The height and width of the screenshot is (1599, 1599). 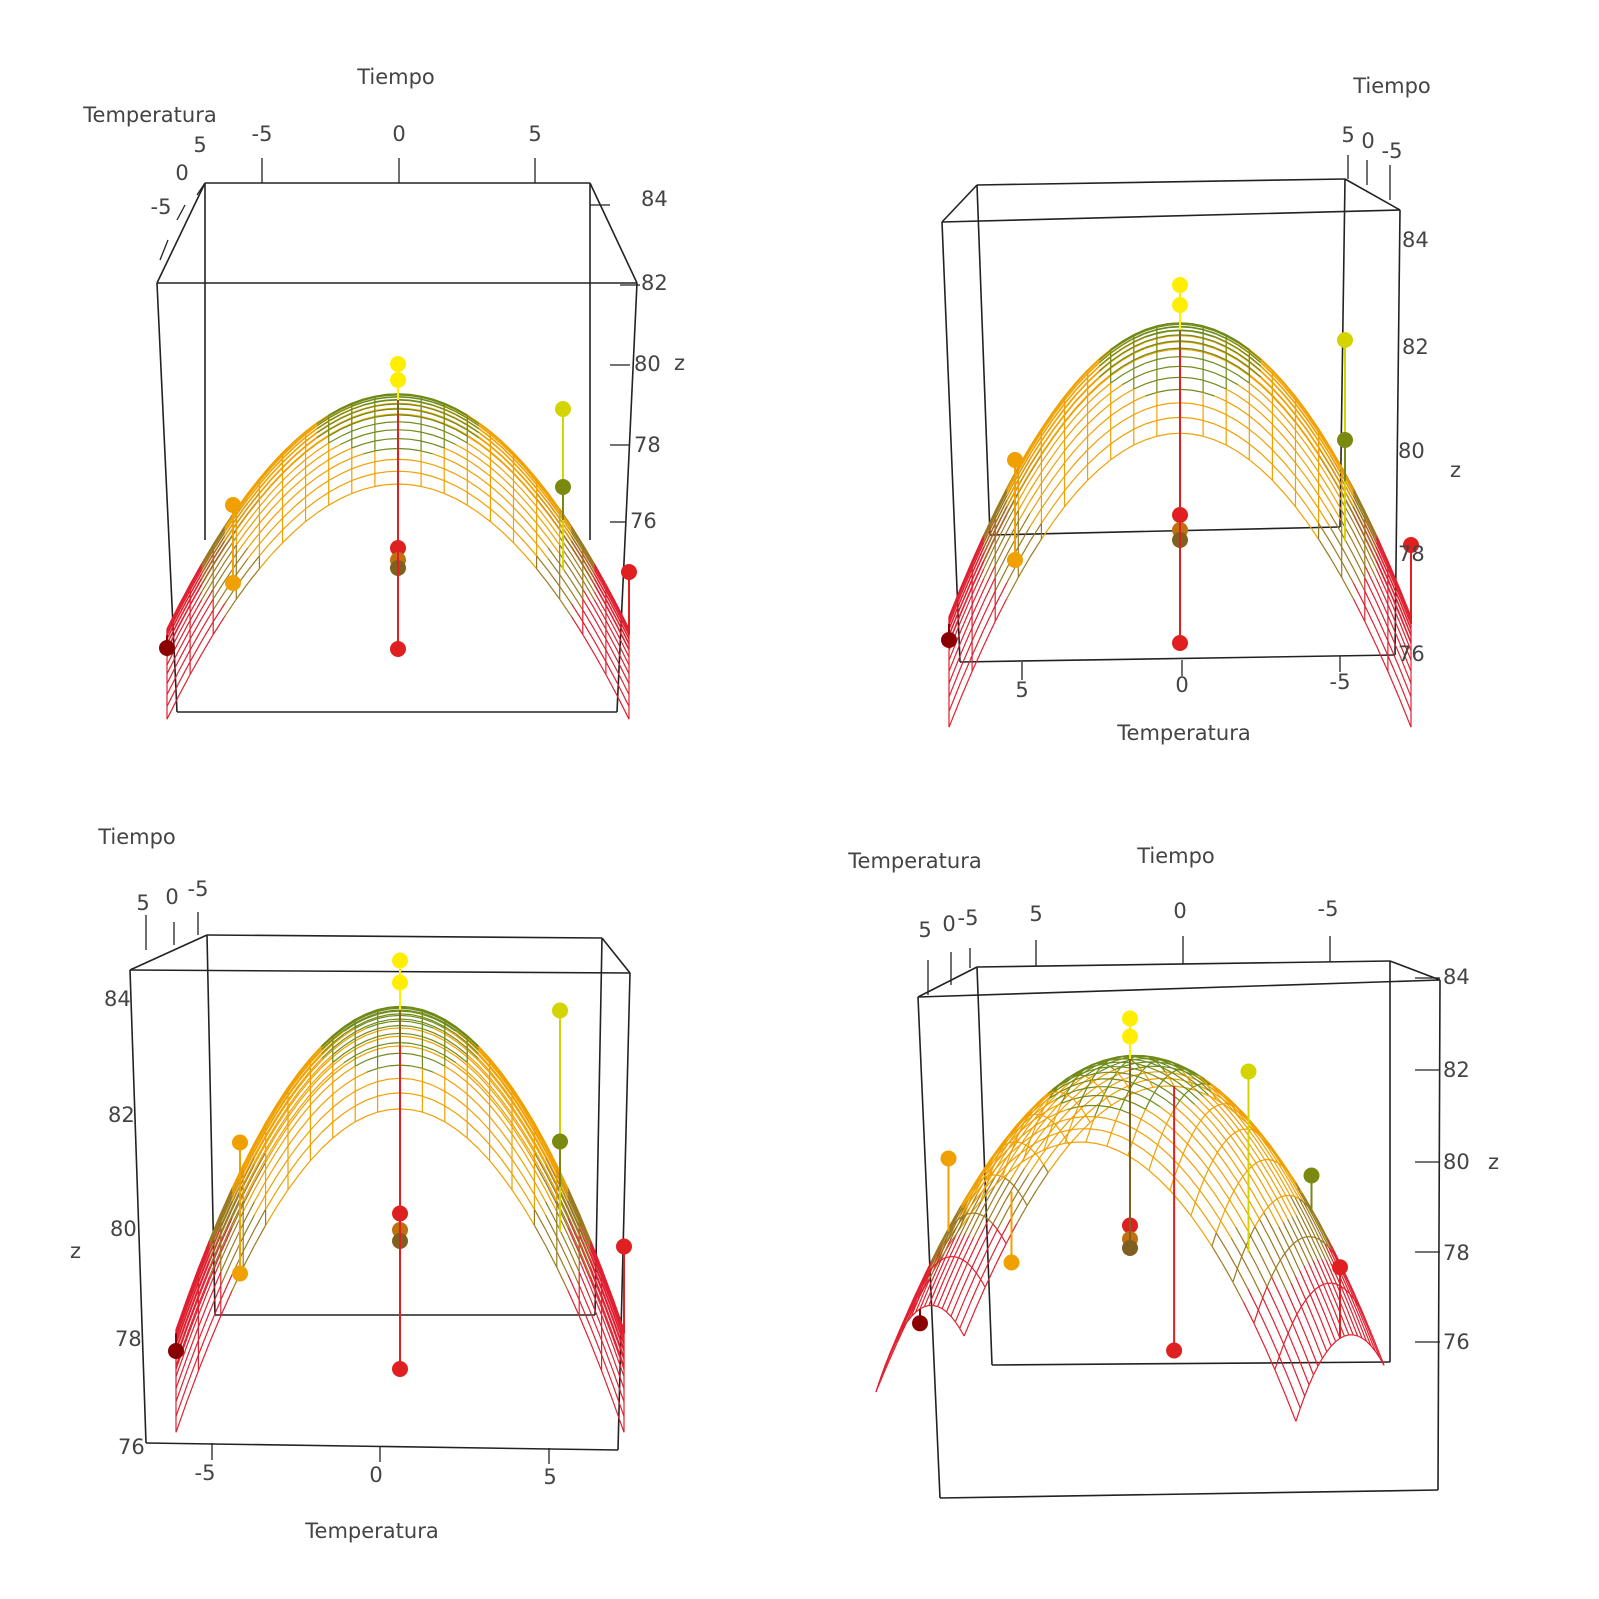 I want to click on x-tick: 5, so click(x=1021, y=690).